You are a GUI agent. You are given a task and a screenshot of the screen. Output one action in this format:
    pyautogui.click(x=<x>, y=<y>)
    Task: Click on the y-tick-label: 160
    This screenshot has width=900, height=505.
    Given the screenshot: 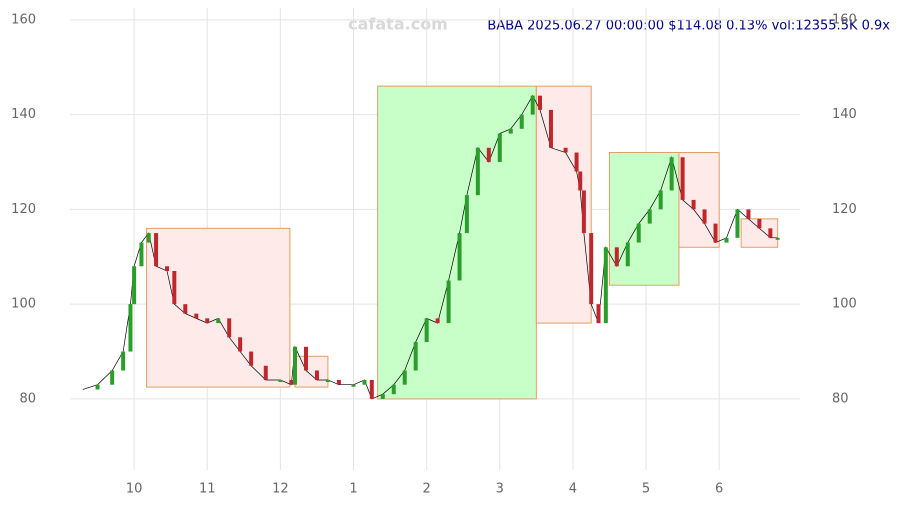 What is the action you would take?
    pyautogui.click(x=23, y=19)
    